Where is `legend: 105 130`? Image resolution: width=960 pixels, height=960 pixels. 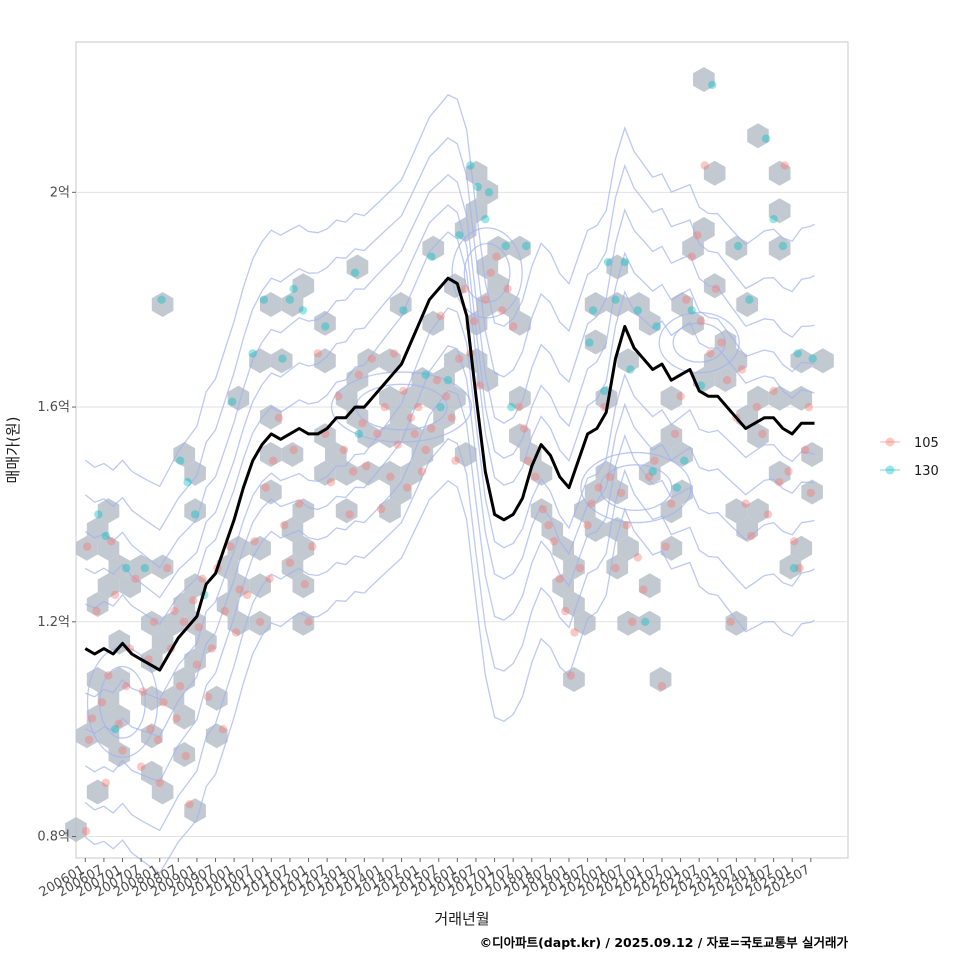 legend: 105 130 is located at coordinates (909, 457).